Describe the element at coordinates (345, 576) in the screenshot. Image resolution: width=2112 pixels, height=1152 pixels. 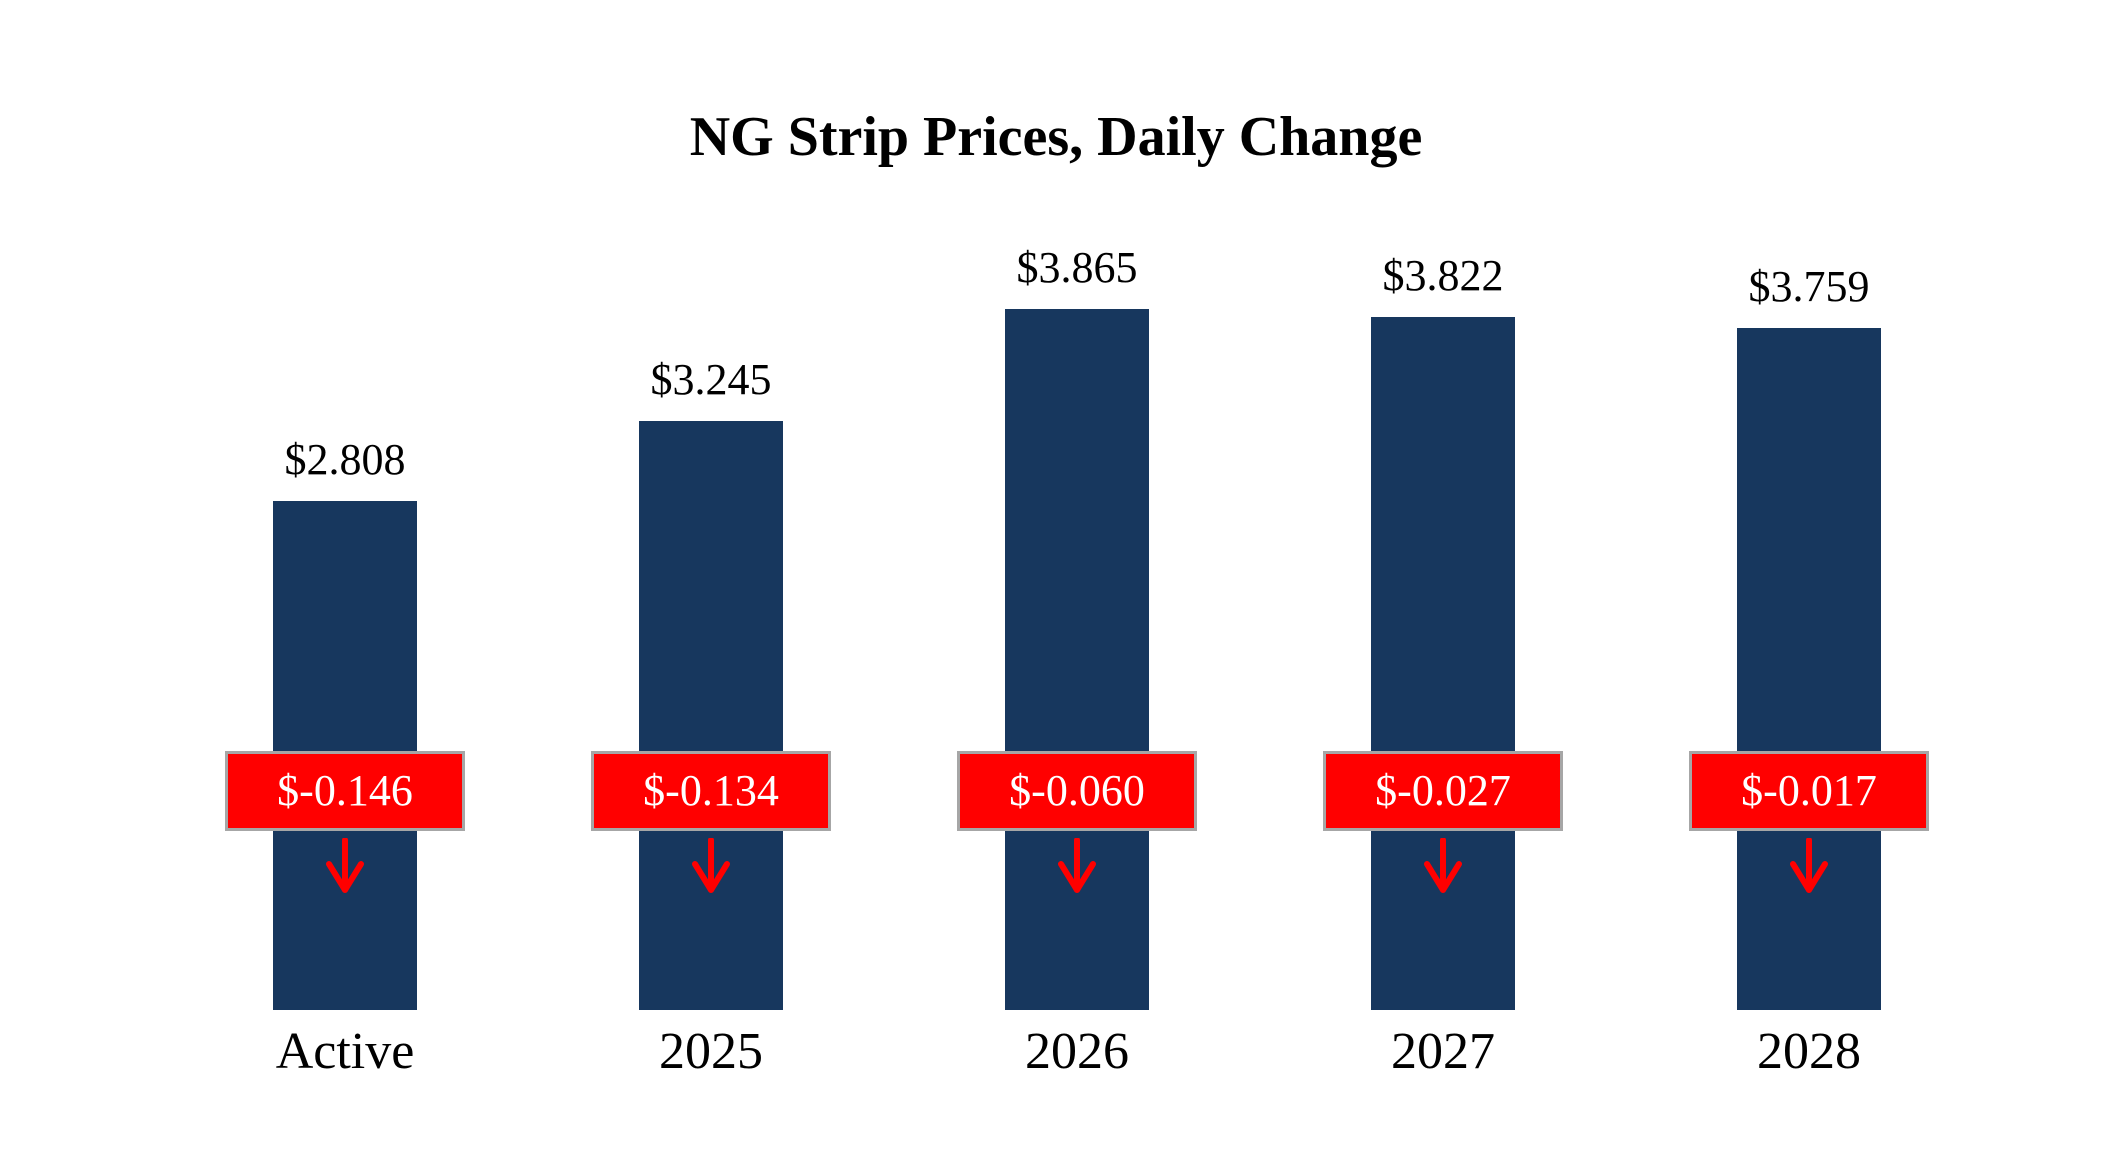
I see `bar-group: $2.808 $-0.146 Active` at that location.